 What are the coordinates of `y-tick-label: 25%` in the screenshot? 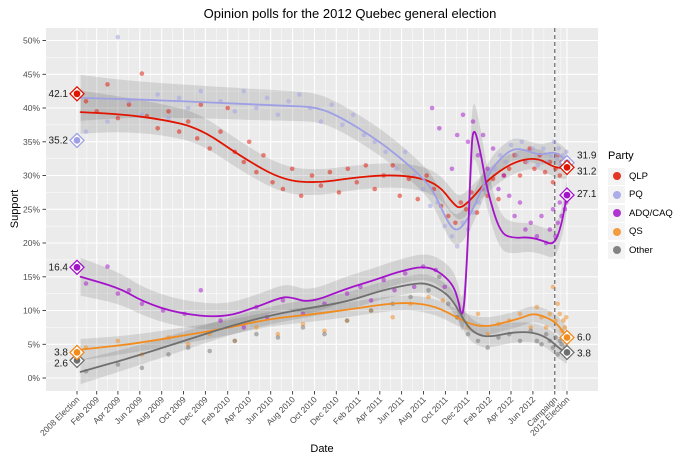 It's located at (31, 209).